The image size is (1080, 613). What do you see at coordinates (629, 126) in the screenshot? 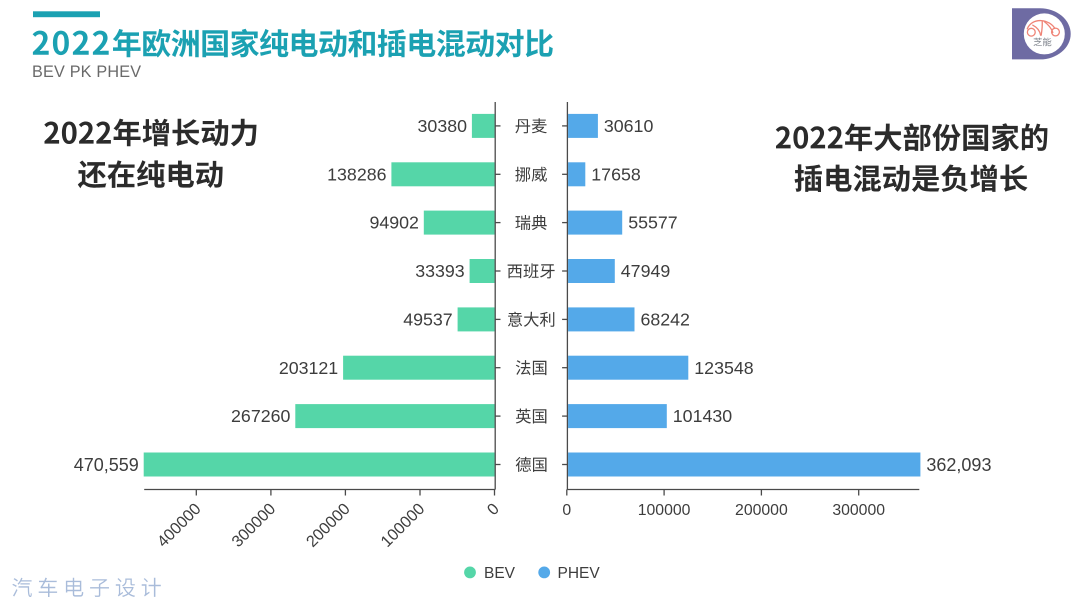
I see `svg-text: 30610` at bounding box center [629, 126].